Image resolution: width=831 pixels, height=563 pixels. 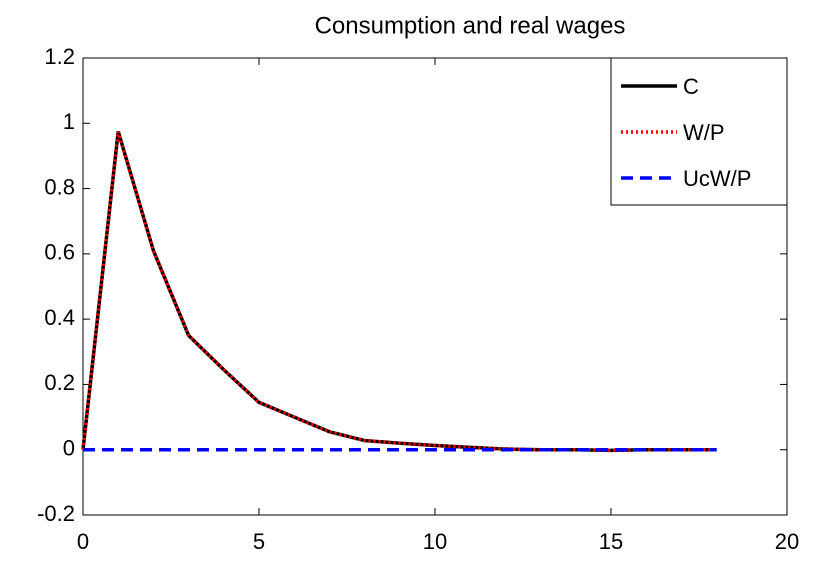 What do you see at coordinates (435, 541) in the screenshot?
I see `x-tick-label: 10` at bounding box center [435, 541].